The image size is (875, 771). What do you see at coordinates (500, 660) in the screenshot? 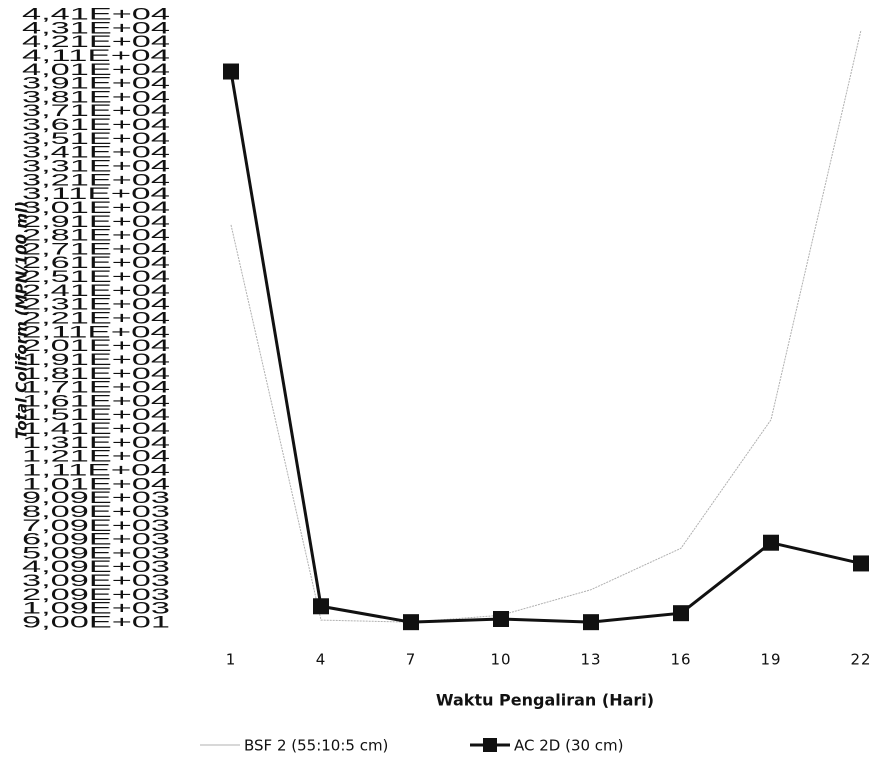
I see `x-tick-label: 10` at bounding box center [500, 660].